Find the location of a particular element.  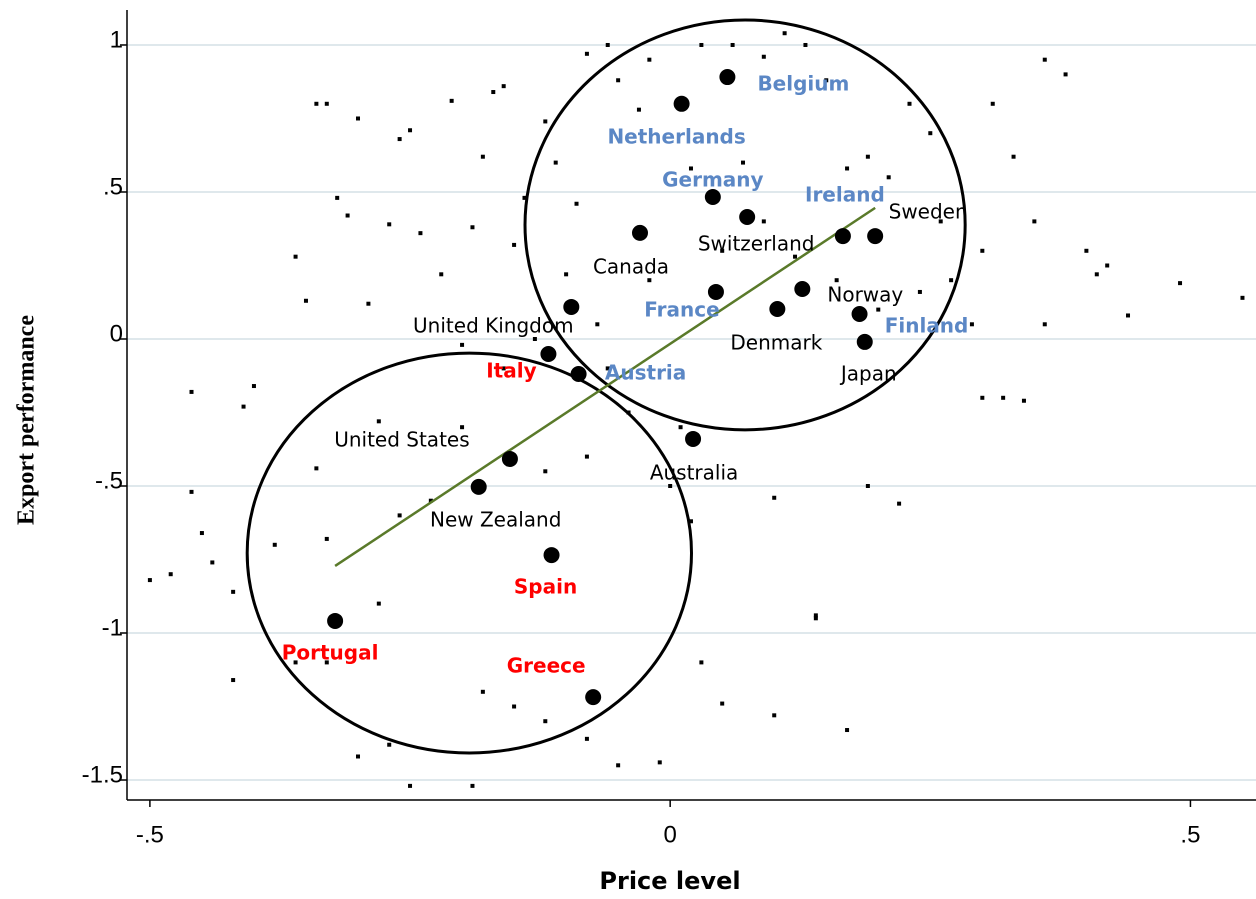

country-label: New Zealand is located at coordinates (495, 519).